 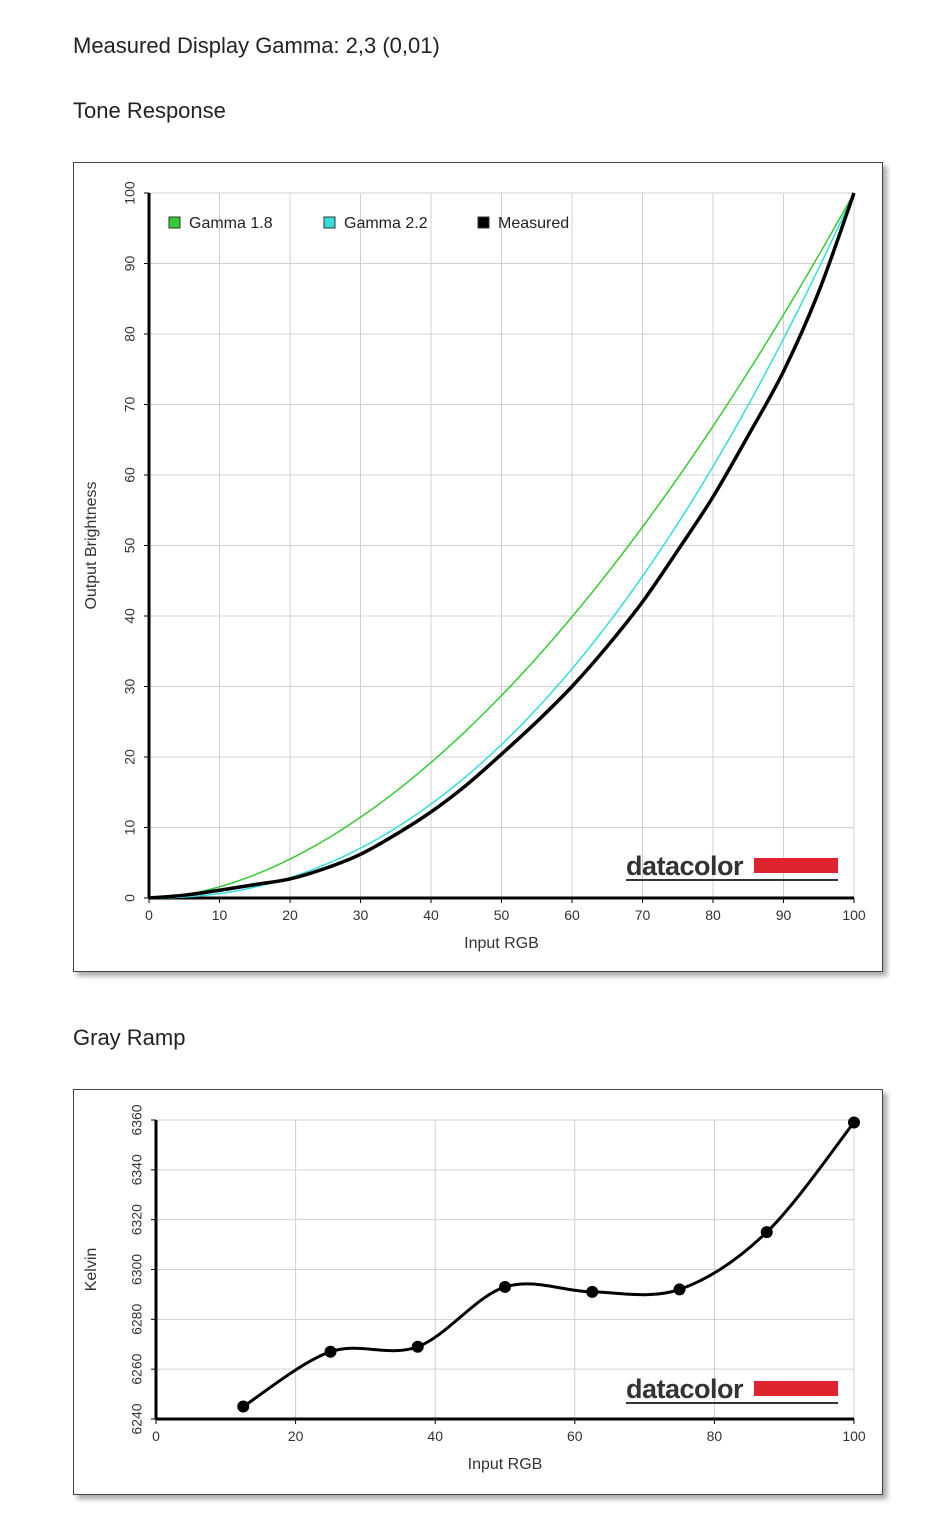 I want to click on x-tick-label: 50, so click(x=502, y=915).